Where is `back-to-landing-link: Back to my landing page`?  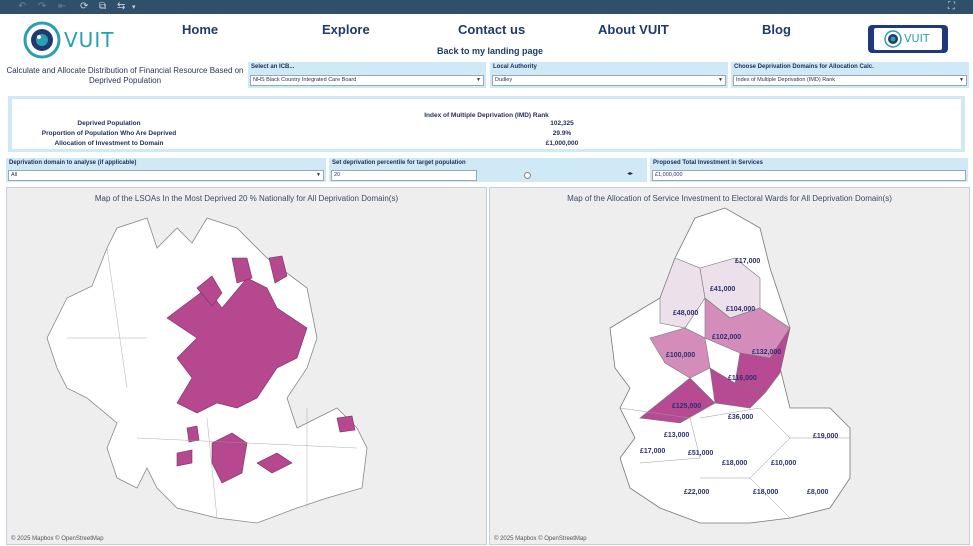 back-to-landing-link: Back to my landing page is located at coordinates (490, 51).